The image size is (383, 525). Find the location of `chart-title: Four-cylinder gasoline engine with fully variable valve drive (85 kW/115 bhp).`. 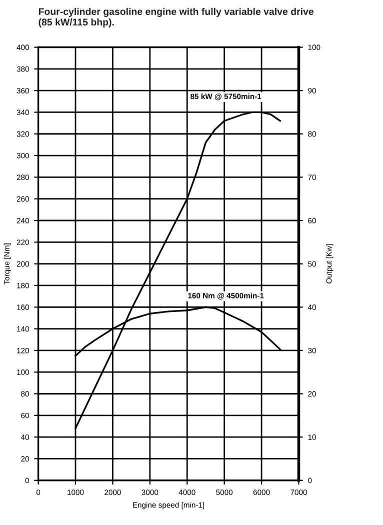

chart-title: Four-cylinder gasoline engine with fully variable valve drive (85 kW/115 bhp). is located at coordinates (176, 18).